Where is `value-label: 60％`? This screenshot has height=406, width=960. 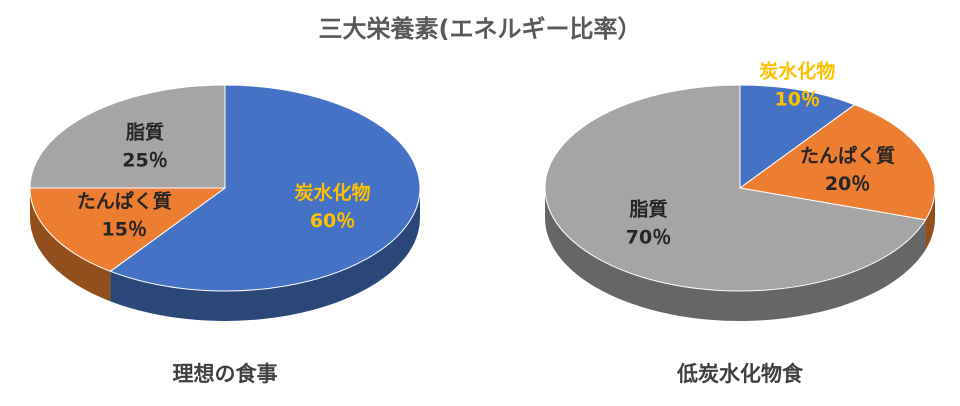 value-label: 60％ is located at coordinates (332, 221).